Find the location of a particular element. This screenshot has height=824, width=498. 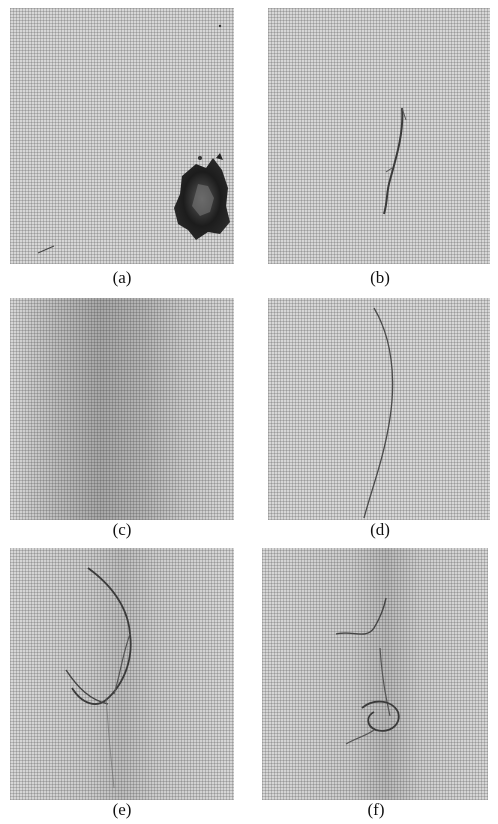

caption-b: (b) is located at coordinates (380, 277).